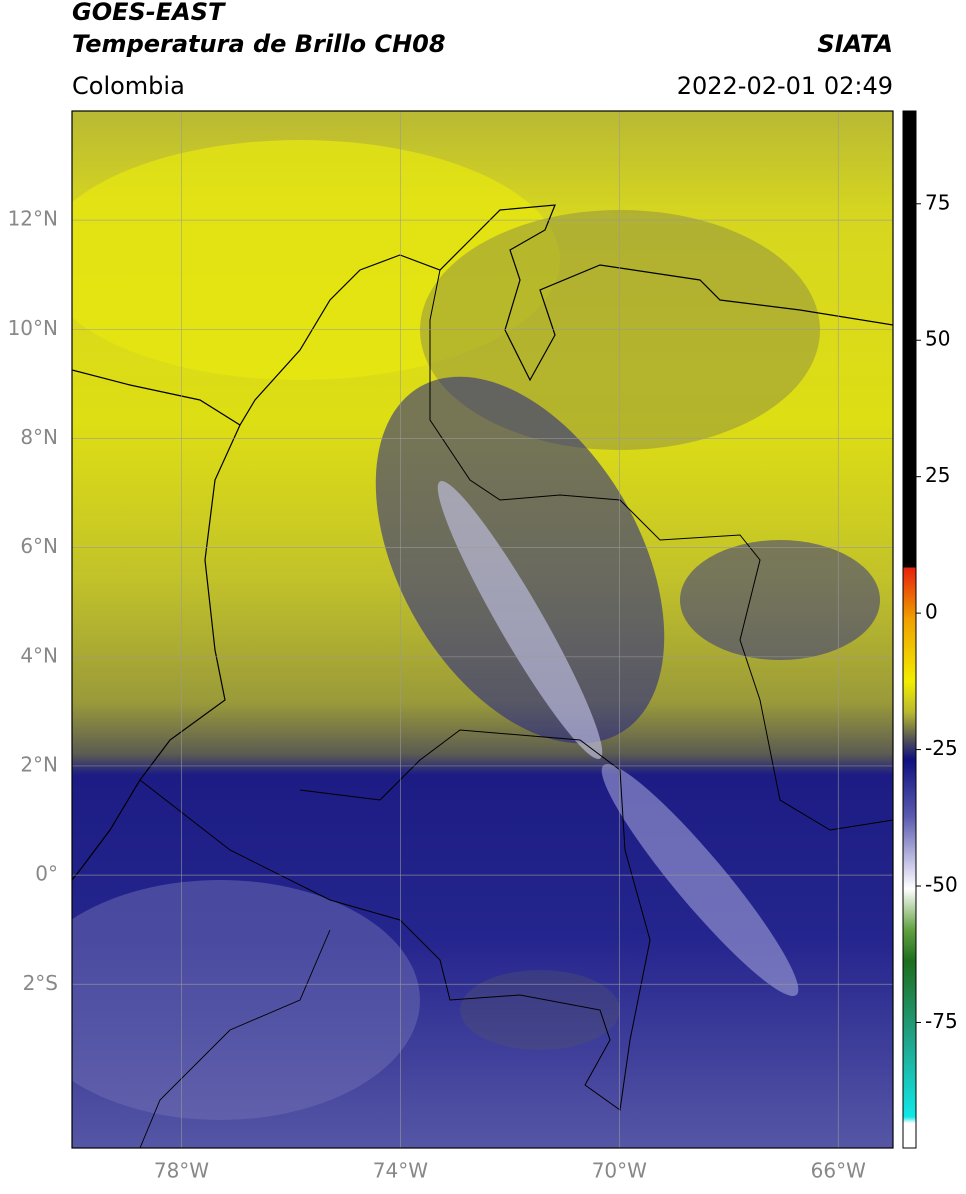 The width and height of the screenshot is (966, 1194). I want to click on datetime: 2022-02-01 02:49, so click(785, 86).